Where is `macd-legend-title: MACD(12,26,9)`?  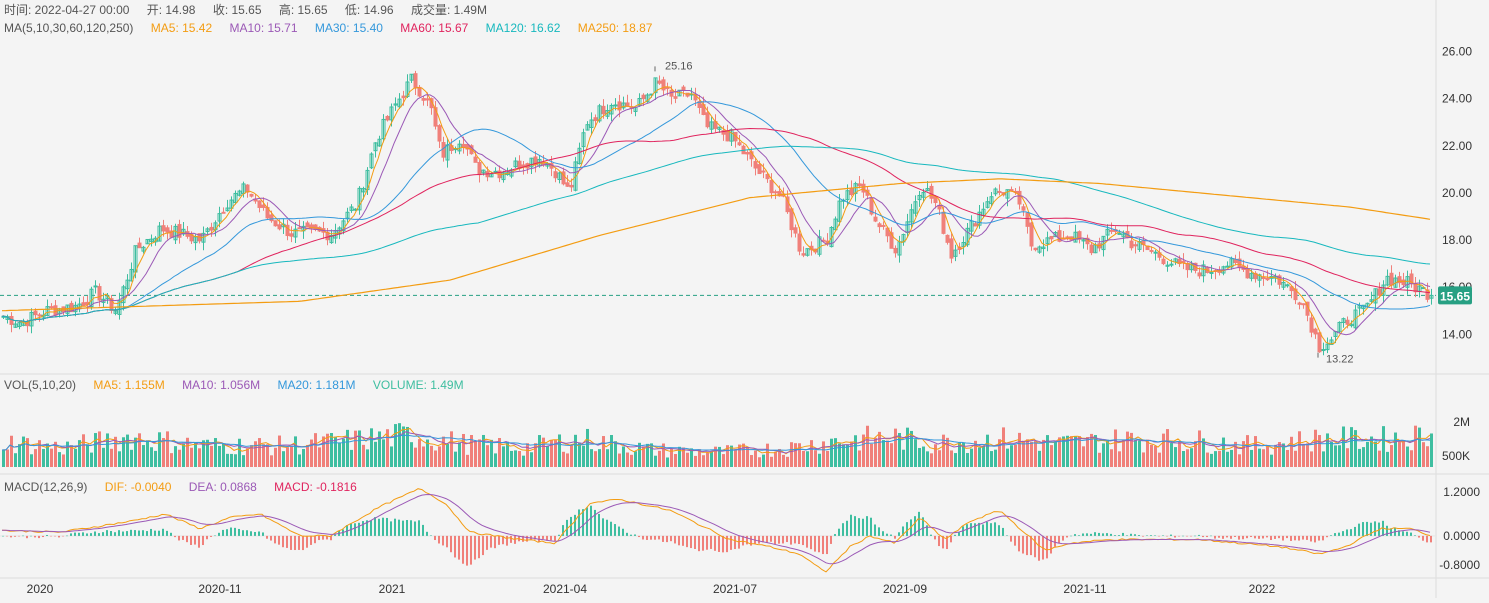 macd-legend-title: MACD(12,26,9) is located at coordinates (46, 487).